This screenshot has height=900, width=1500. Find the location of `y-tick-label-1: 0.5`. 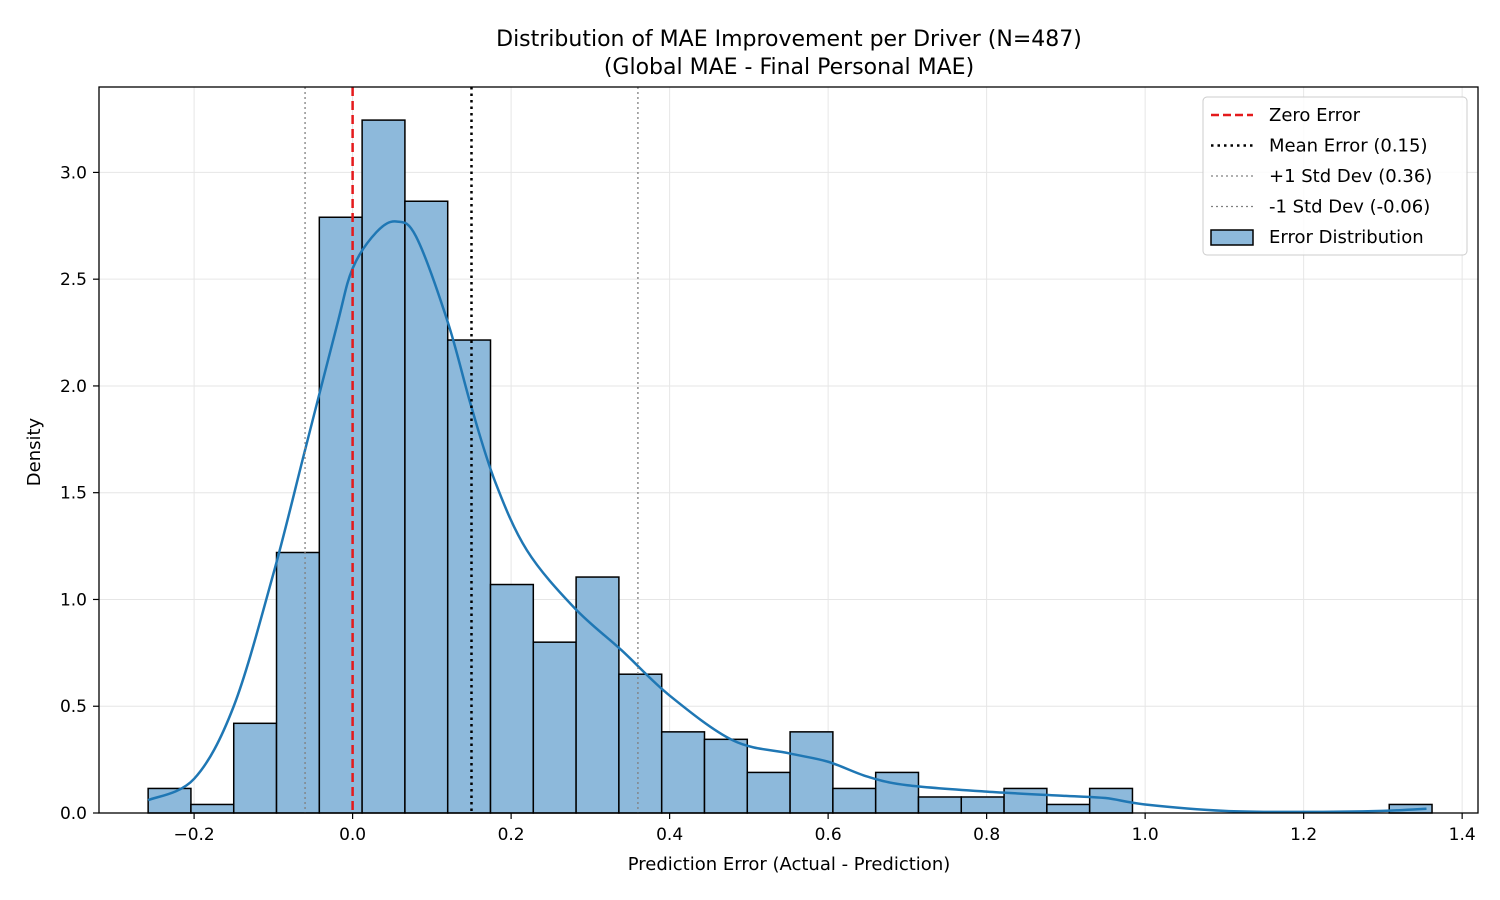

y-tick-label-1: 0.5 is located at coordinates (73, 707).